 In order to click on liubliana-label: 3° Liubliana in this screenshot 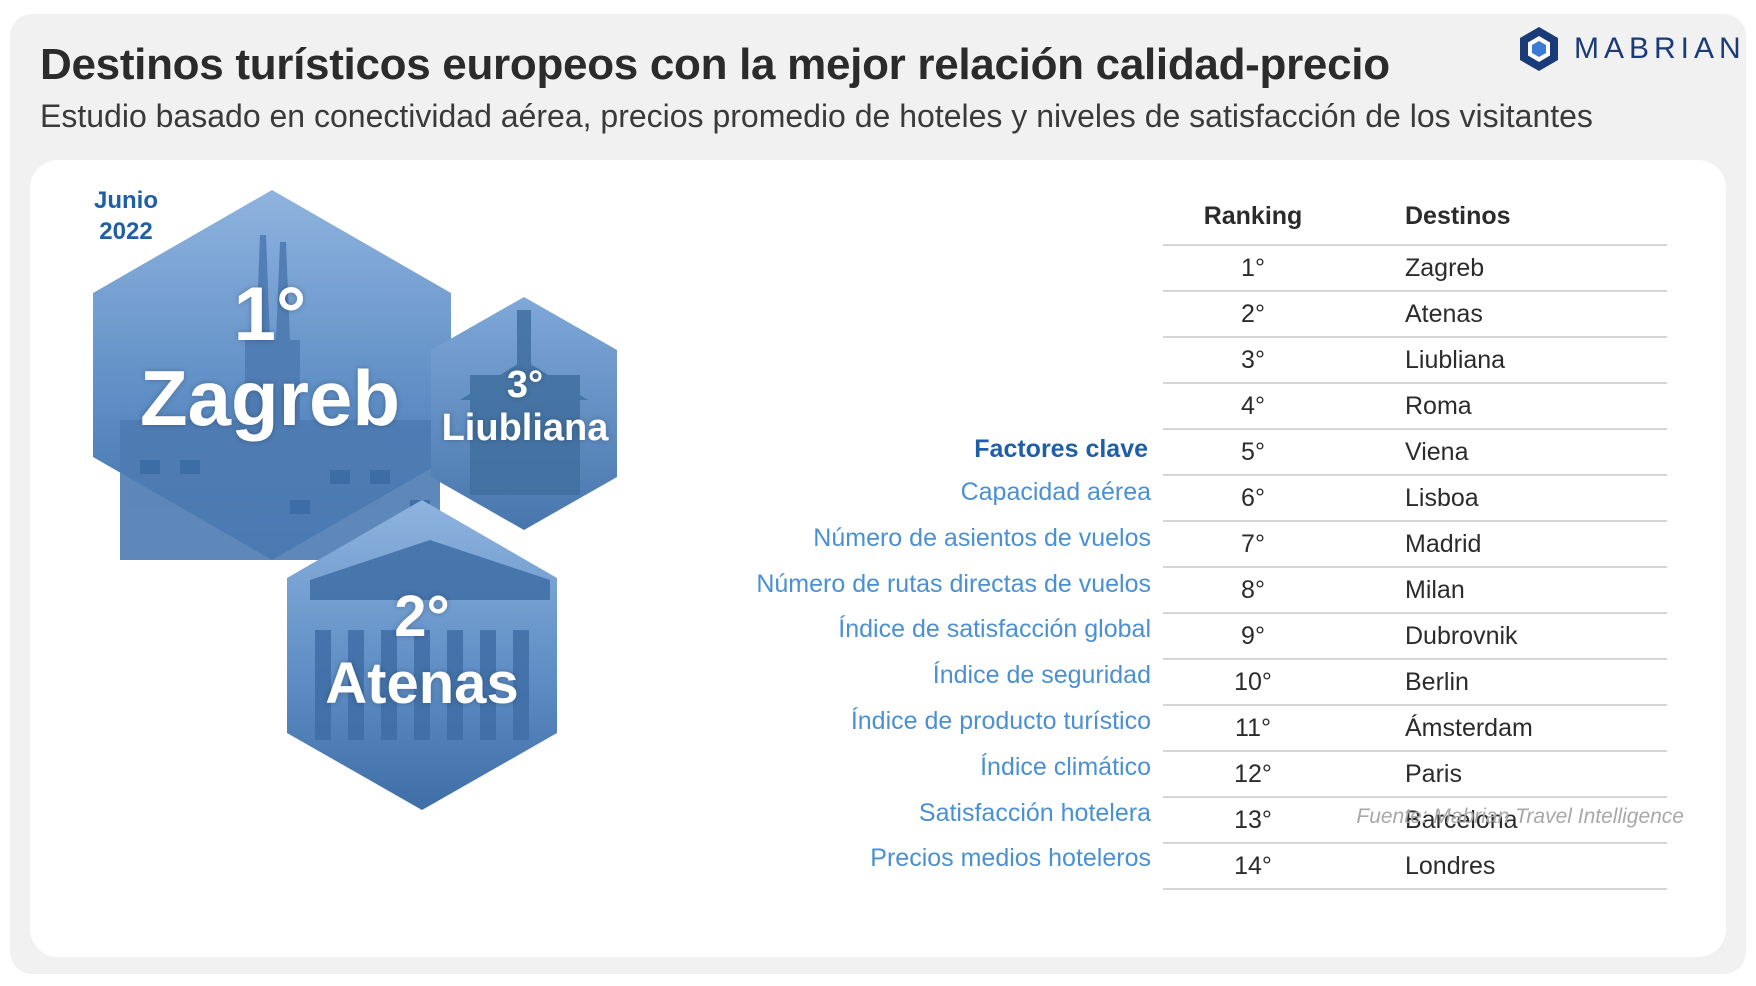, I will do `click(525, 408)`.